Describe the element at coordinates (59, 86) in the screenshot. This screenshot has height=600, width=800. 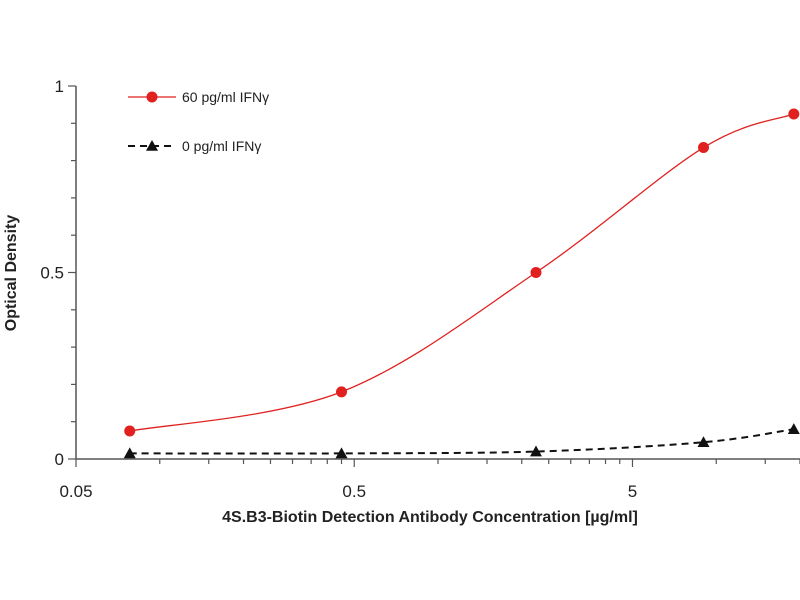
I see `y-tick-label: 1` at that location.